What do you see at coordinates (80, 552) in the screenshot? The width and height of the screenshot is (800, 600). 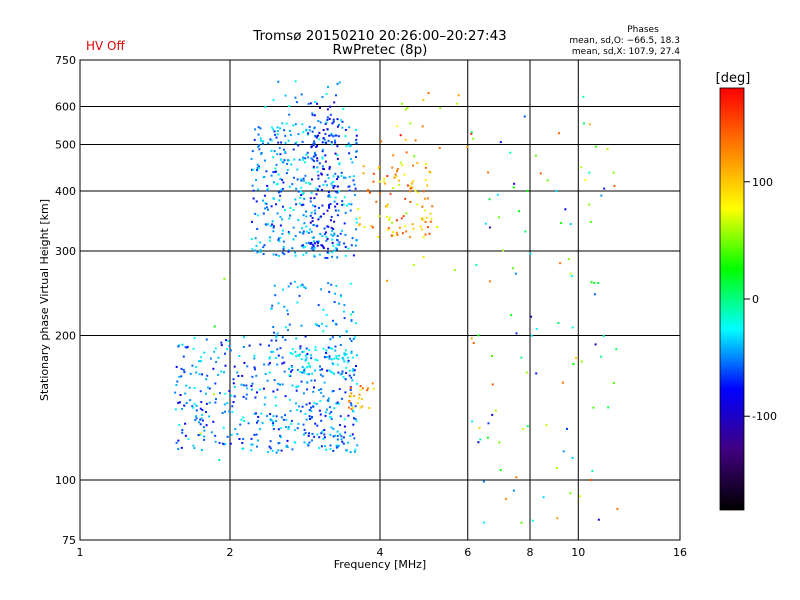 I see `x-tick-label: 1` at bounding box center [80, 552].